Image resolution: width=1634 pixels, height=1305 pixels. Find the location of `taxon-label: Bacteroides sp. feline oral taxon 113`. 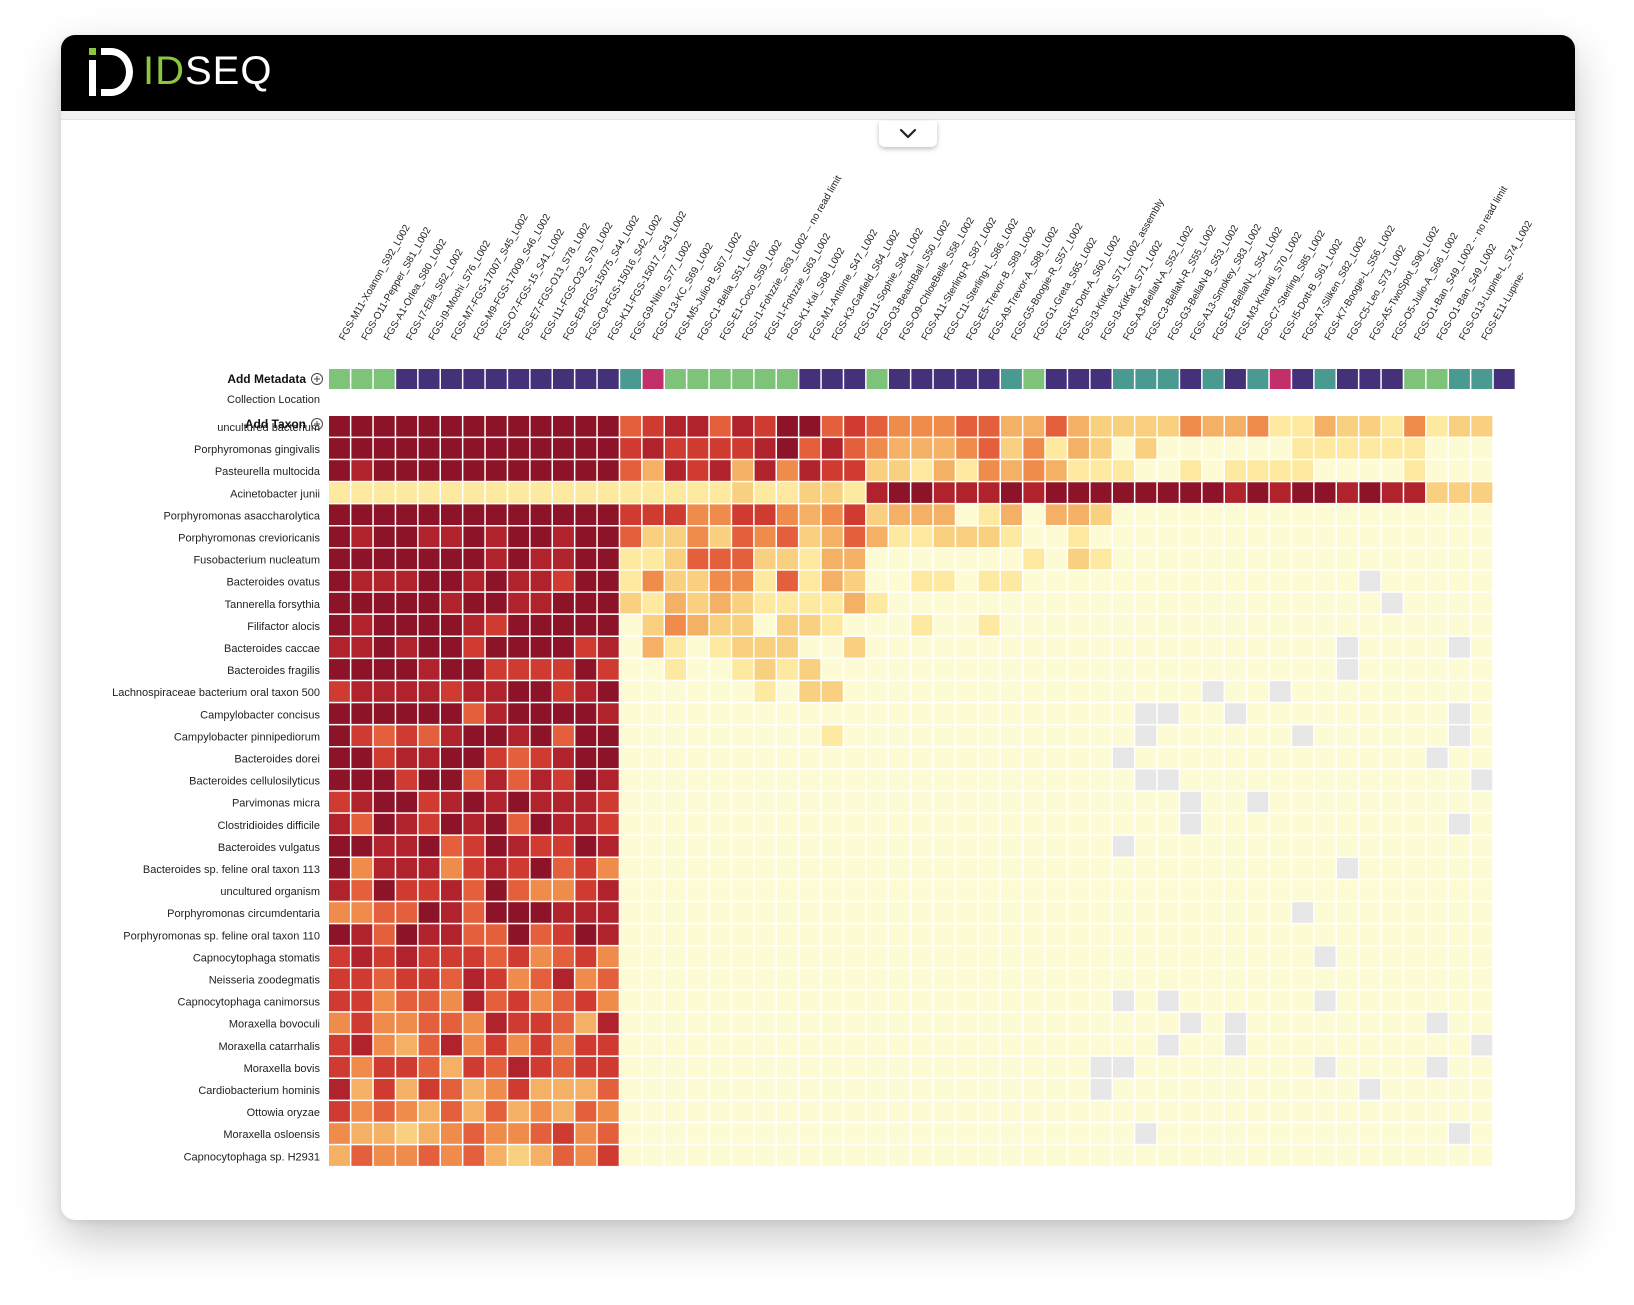

taxon-label: Bacteroides sp. feline oral taxon 113 is located at coordinates (231, 870).